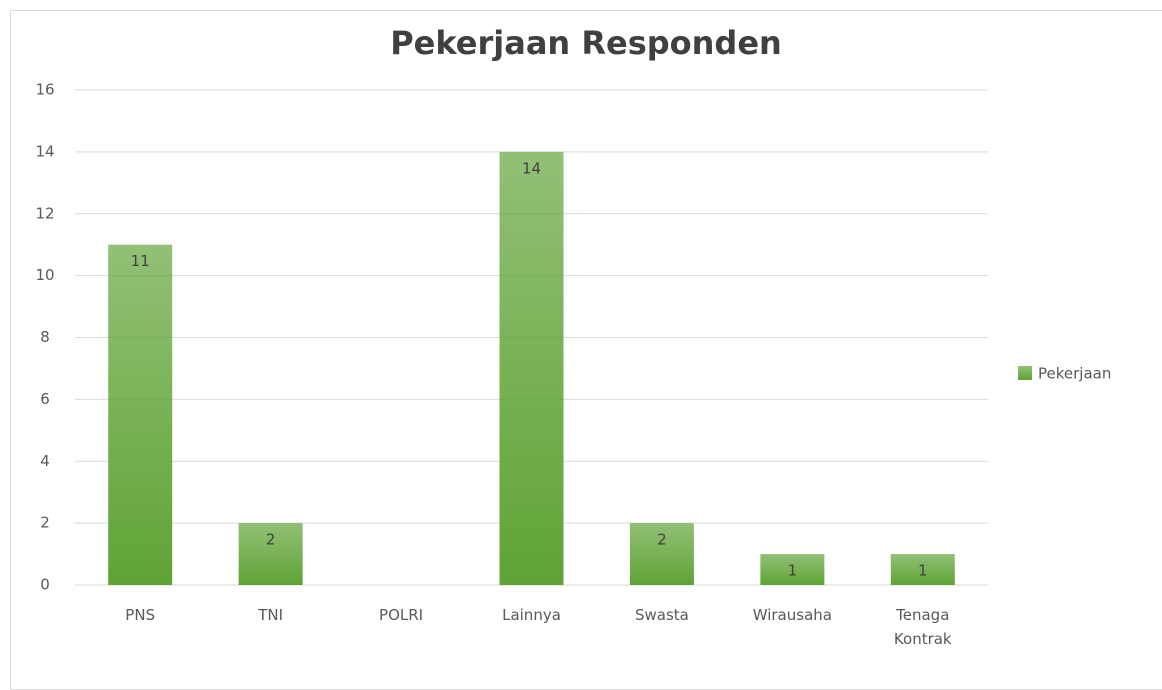 The width and height of the screenshot is (1162, 690). What do you see at coordinates (44, 90) in the screenshot?
I see `y-tick-label: 16` at bounding box center [44, 90].